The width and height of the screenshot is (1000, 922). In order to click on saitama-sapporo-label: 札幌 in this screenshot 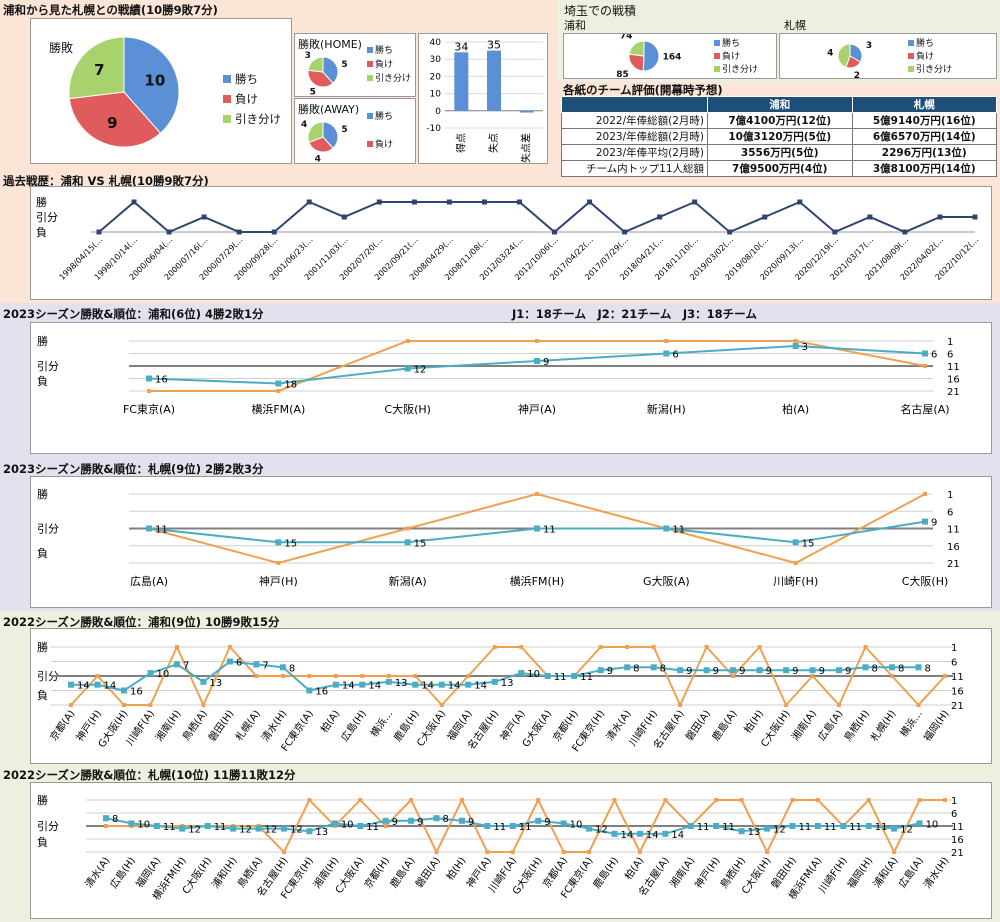, I will do `click(795, 25)`.